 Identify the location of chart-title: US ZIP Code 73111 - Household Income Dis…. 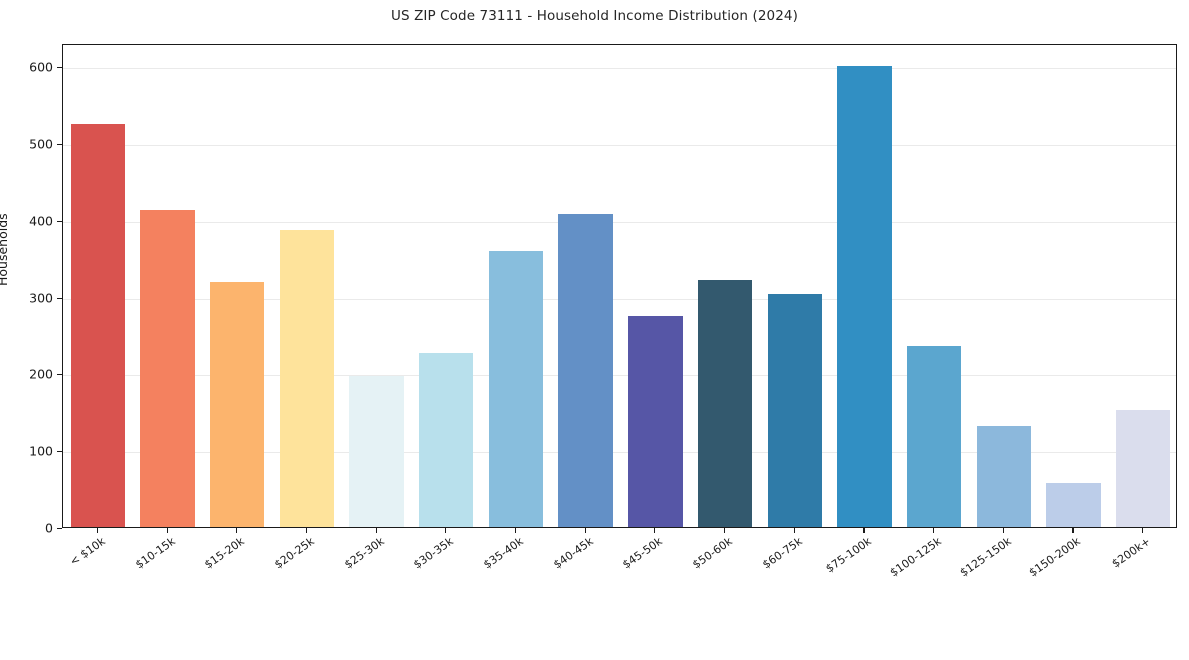
(594, 16).